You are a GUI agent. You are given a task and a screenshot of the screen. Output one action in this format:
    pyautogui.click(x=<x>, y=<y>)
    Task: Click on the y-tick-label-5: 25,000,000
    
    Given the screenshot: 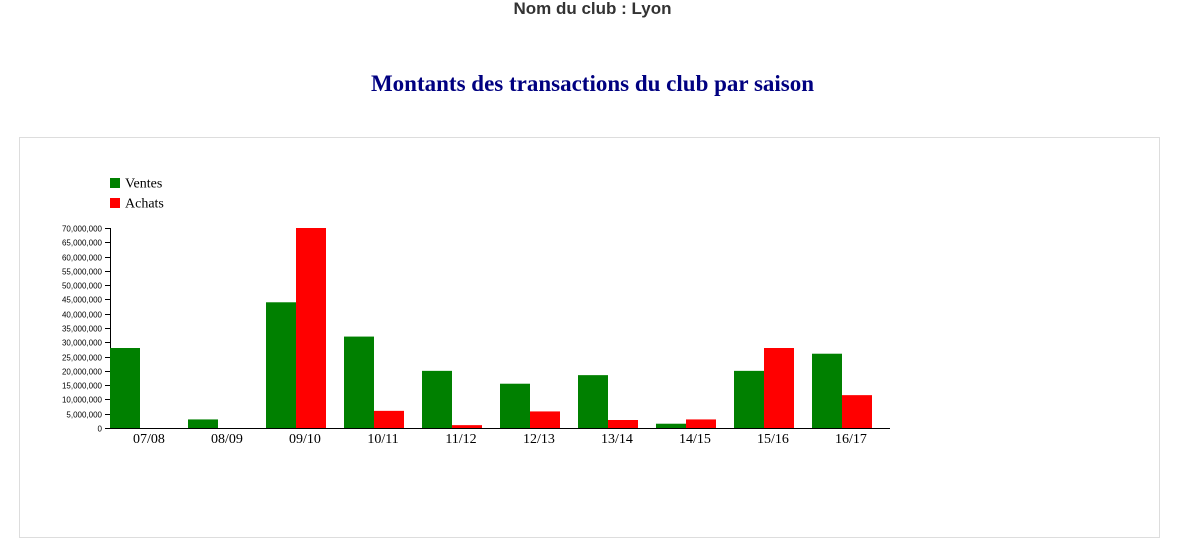 What is the action you would take?
    pyautogui.click(x=82, y=358)
    